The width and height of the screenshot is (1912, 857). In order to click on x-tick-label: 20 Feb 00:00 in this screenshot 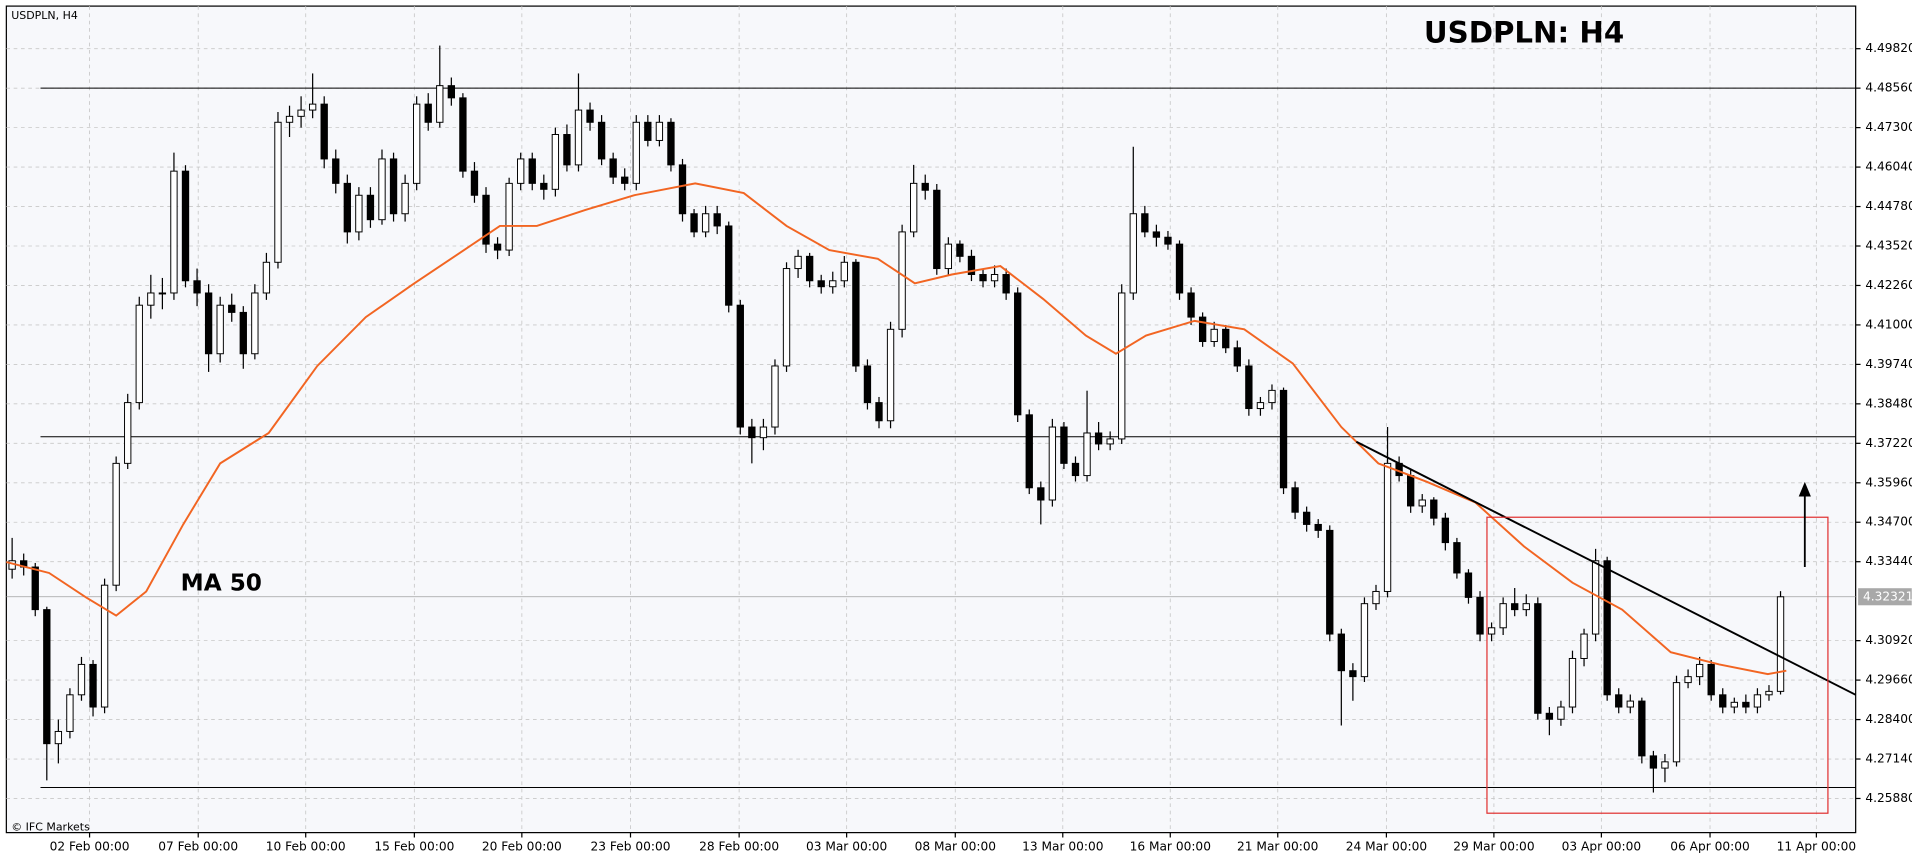, I will do `click(522, 847)`.